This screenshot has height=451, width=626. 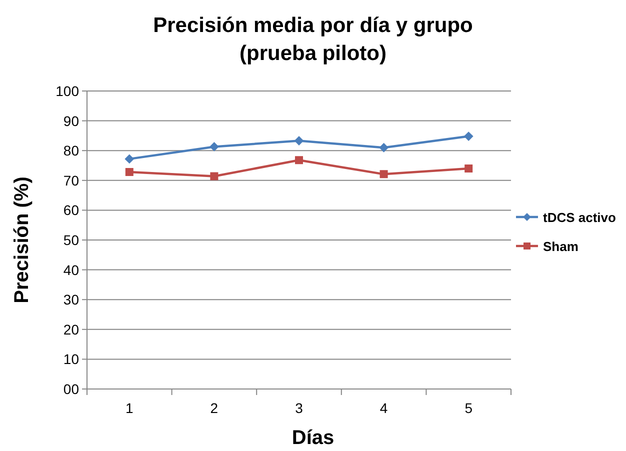 What do you see at coordinates (130, 408) in the screenshot?
I see `x-tick-label: 1` at bounding box center [130, 408].